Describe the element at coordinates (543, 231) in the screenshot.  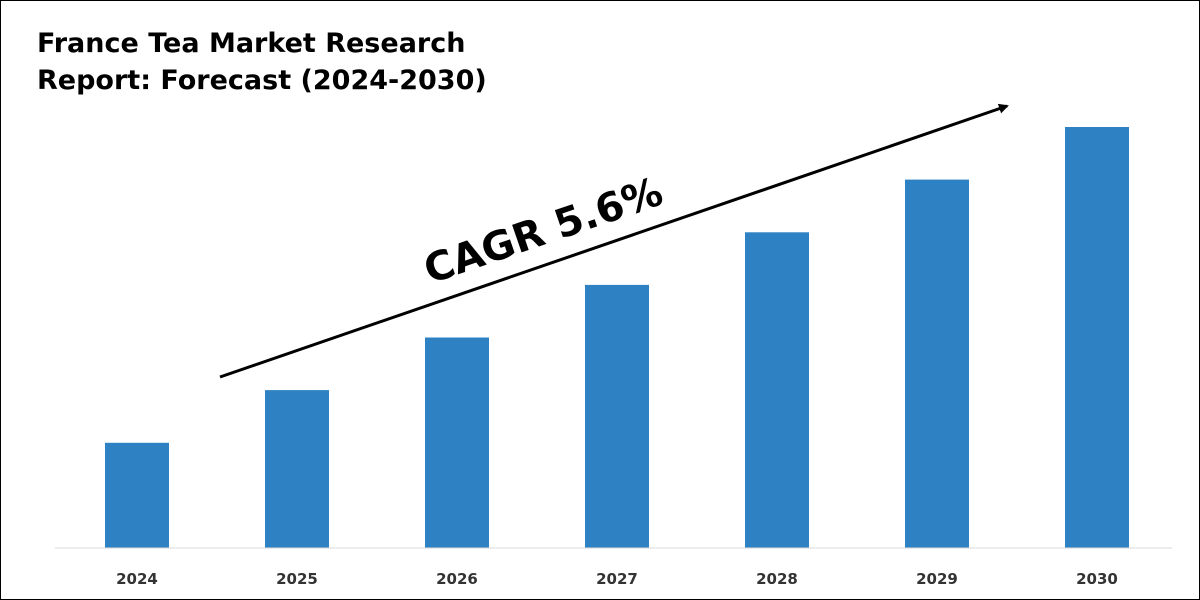
I see `cagr-label: CAGR 5.6%` at that location.